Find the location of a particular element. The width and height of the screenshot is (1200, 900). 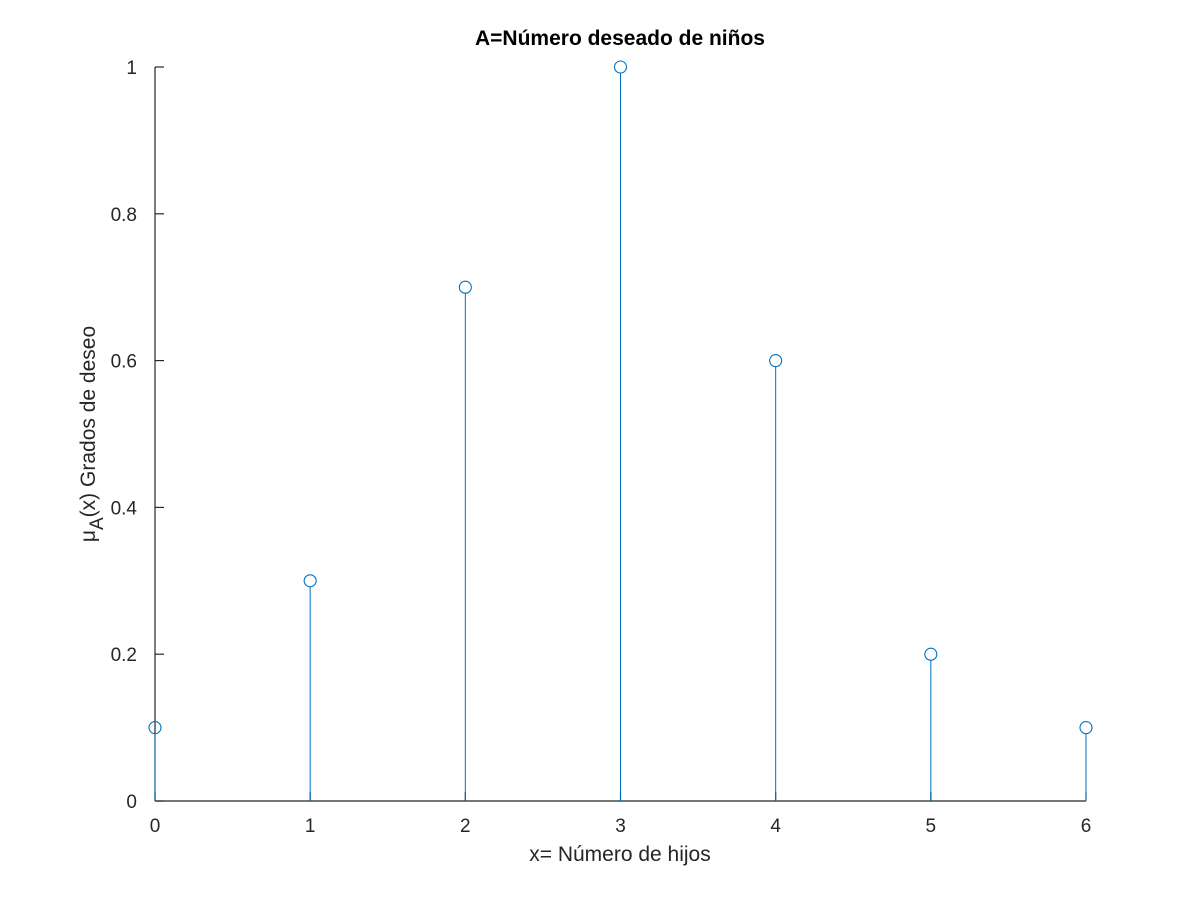

y-tick-label: 0.8 is located at coordinates (124, 215).